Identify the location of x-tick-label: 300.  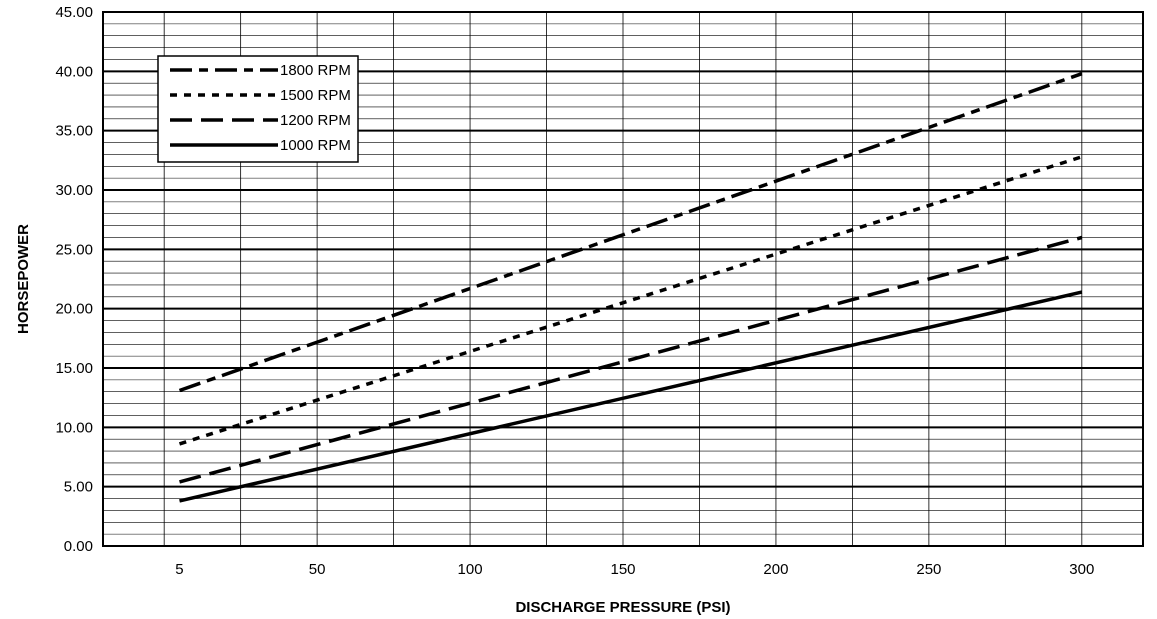
(1081, 569).